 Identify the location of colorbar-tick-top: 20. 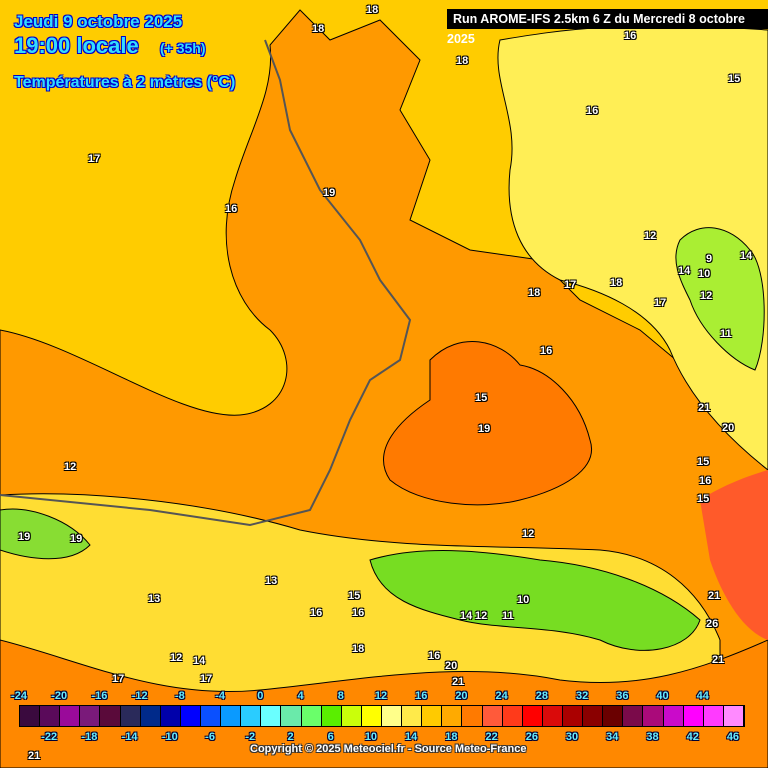
(461, 696).